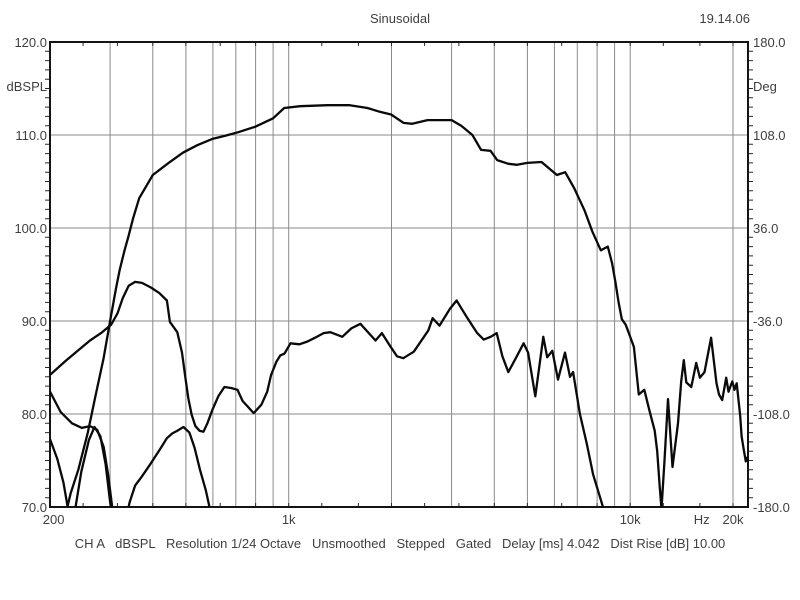 This screenshot has height=600, width=800. What do you see at coordinates (771, 507) in the screenshot?
I see `y-right-tick-label: -180.0` at bounding box center [771, 507].